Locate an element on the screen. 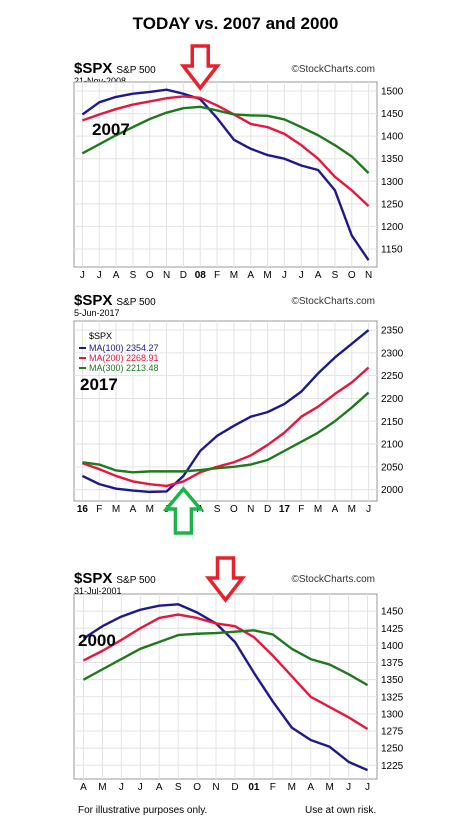 The width and height of the screenshot is (471, 827). legend-item: MA(100) 2354.27 is located at coordinates (124, 348).